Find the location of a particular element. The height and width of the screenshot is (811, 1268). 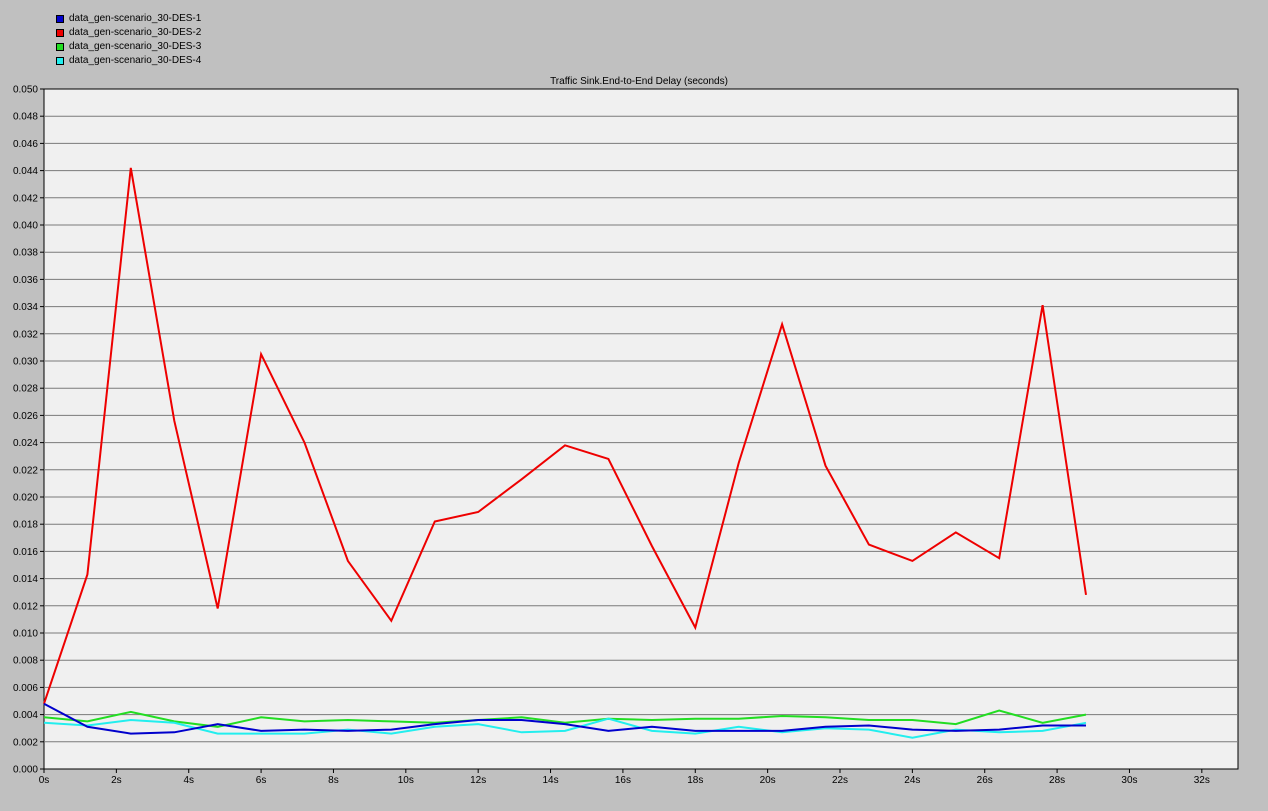

legend-item-des-3: data_gen-scenario_30-DES-3 is located at coordinates (128, 47).